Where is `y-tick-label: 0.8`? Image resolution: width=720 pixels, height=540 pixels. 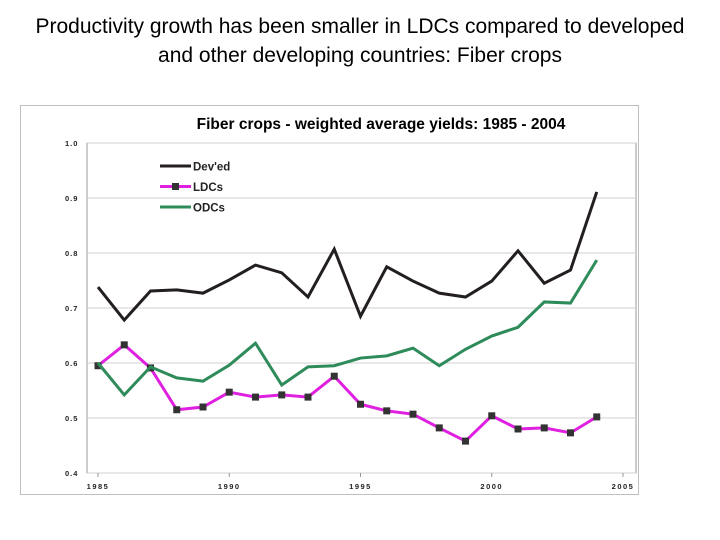
y-tick-label: 0.8 is located at coordinates (71, 253).